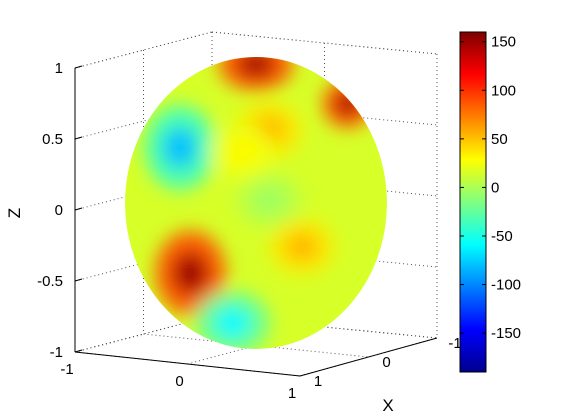 This screenshot has width=561, height=420. Describe the element at coordinates (292, 393) in the screenshot. I see `y-tick-label: 1` at that location.